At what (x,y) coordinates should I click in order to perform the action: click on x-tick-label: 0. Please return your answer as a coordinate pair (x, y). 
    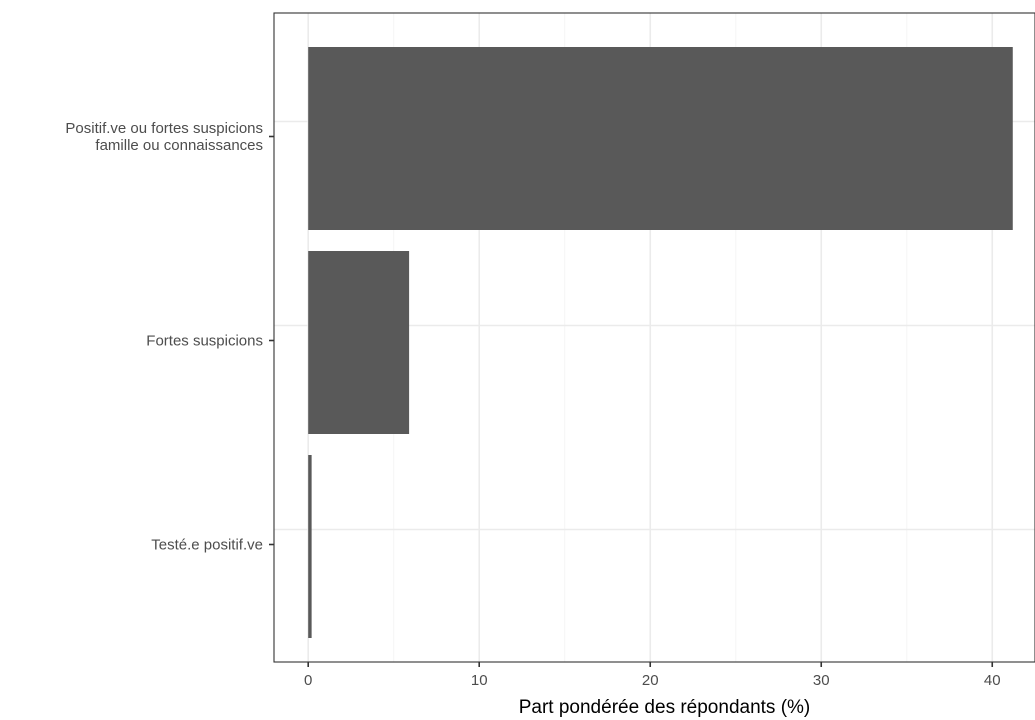
    Looking at the image, I should click on (308, 680).